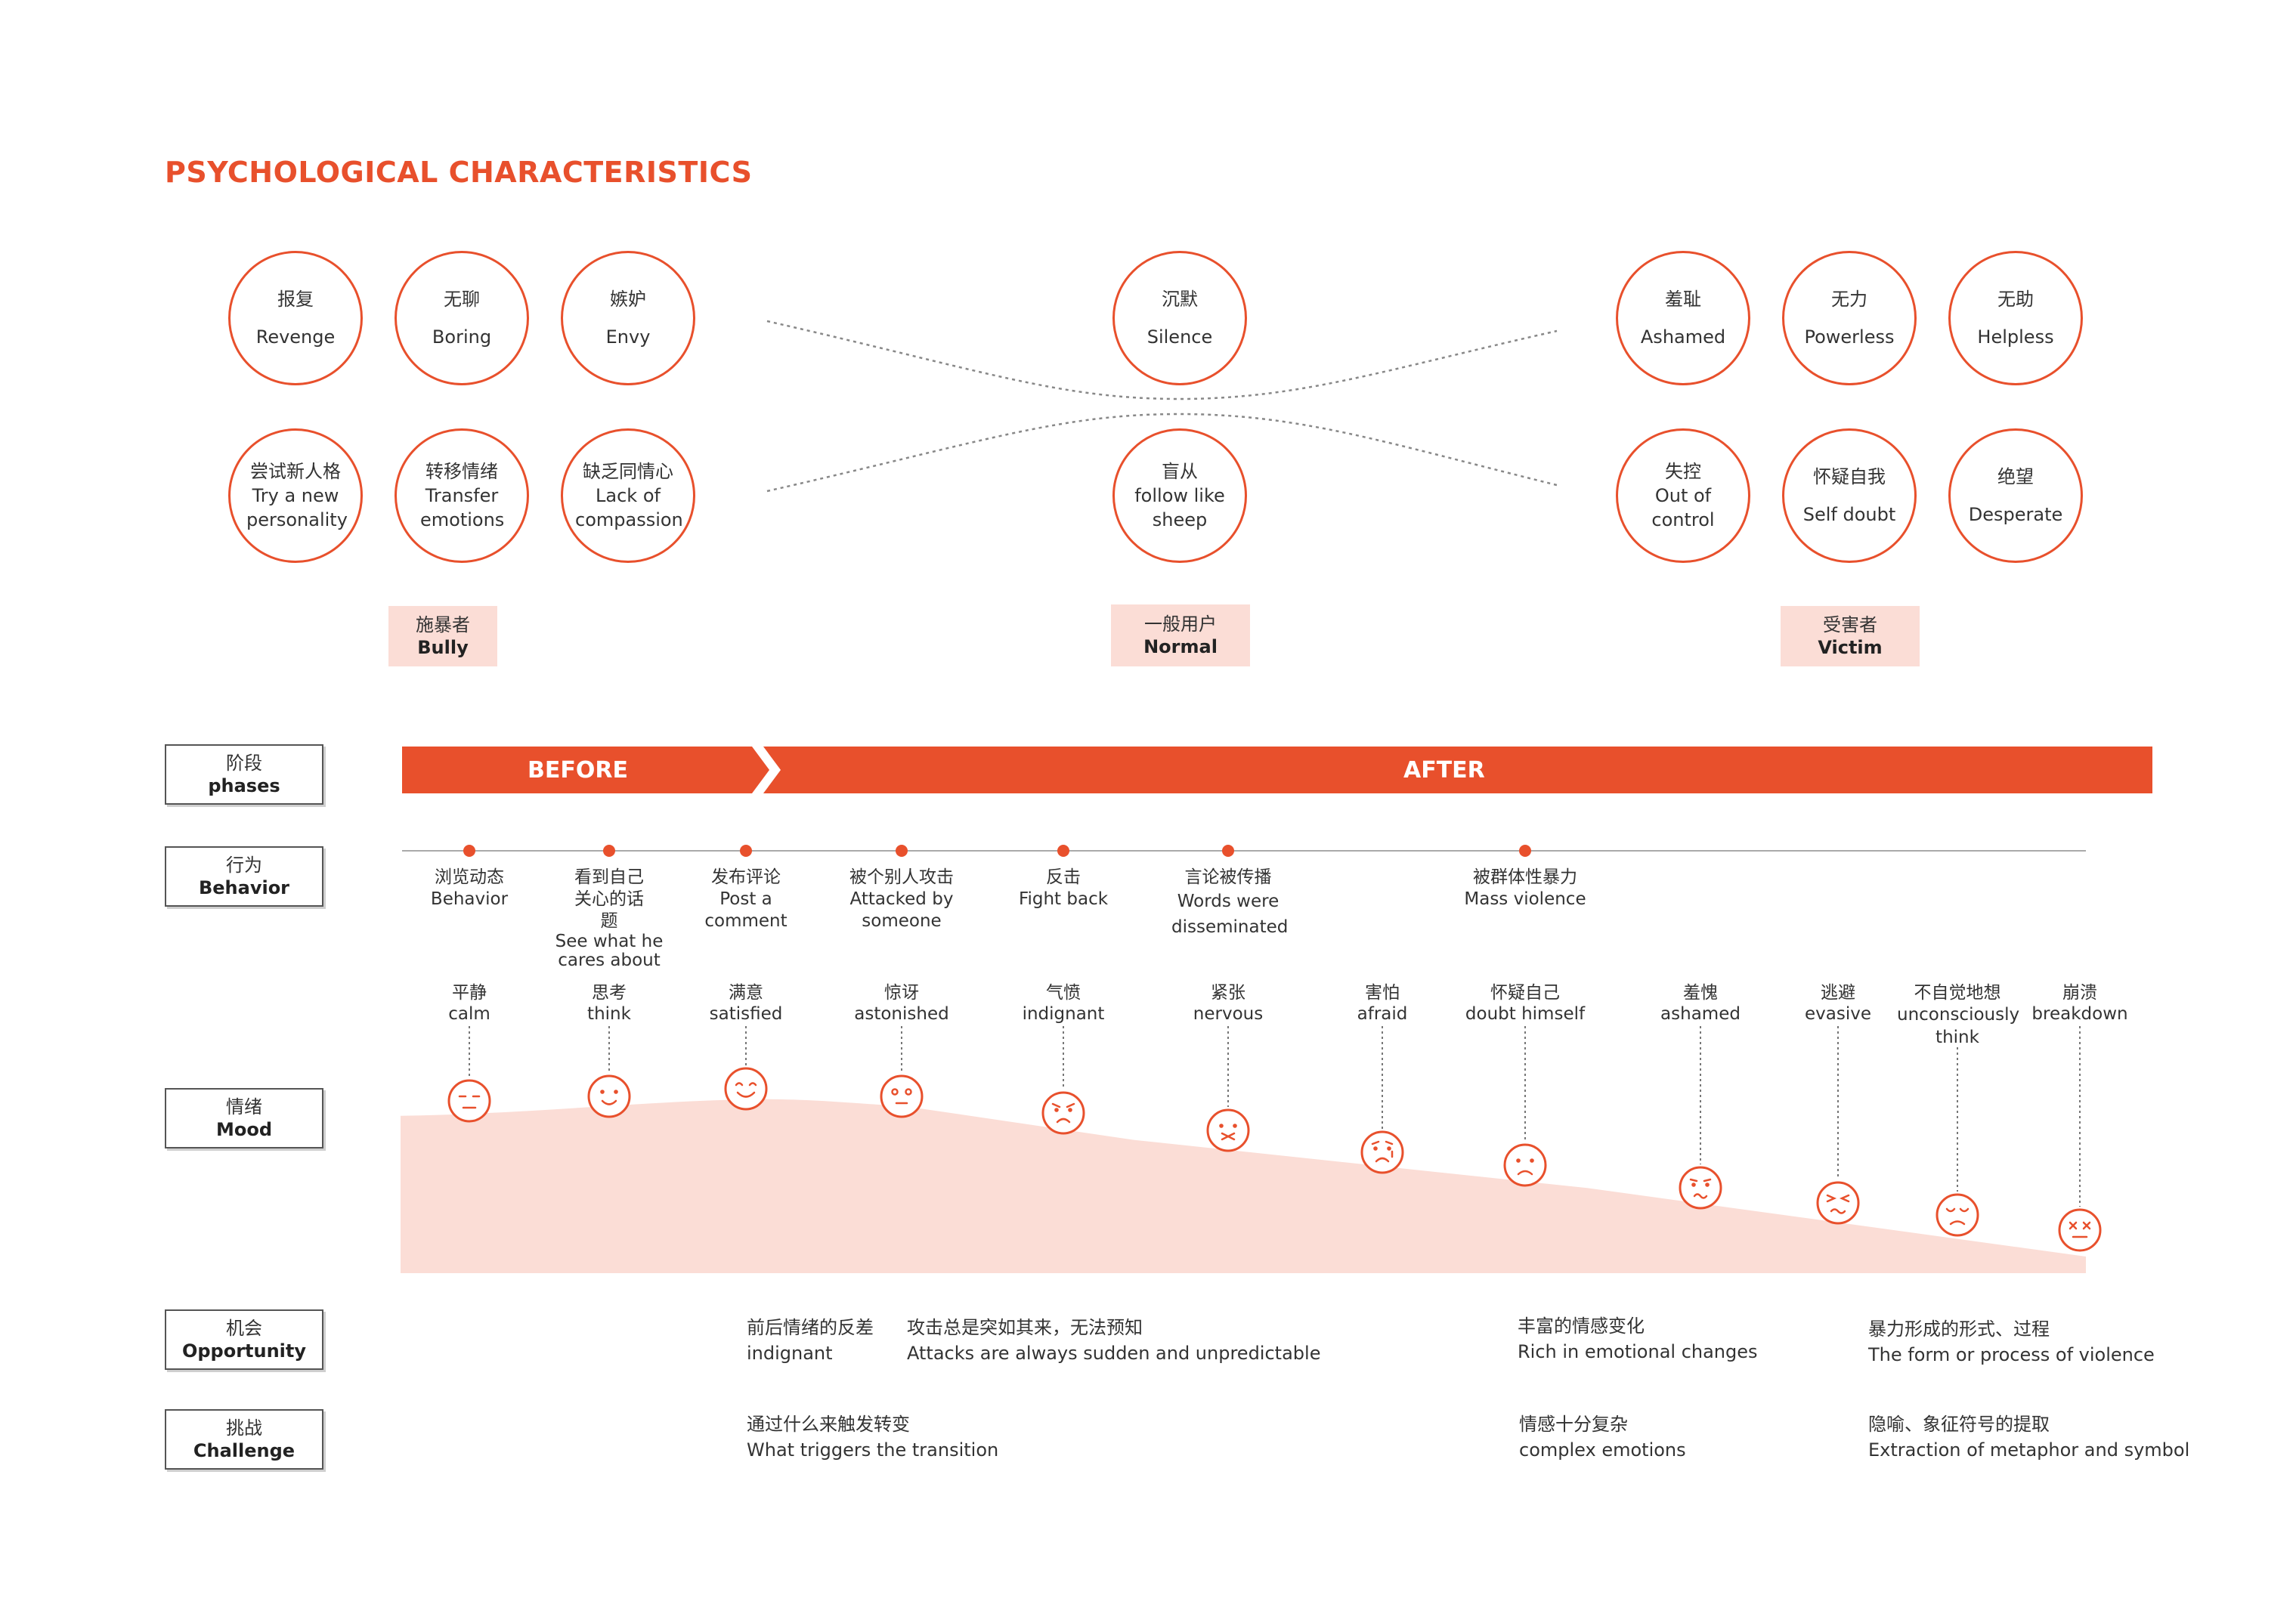 Image resolution: width=2296 pixels, height=1623 pixels. I want to click on behavior-en: Post a comment, so click(746, 910).